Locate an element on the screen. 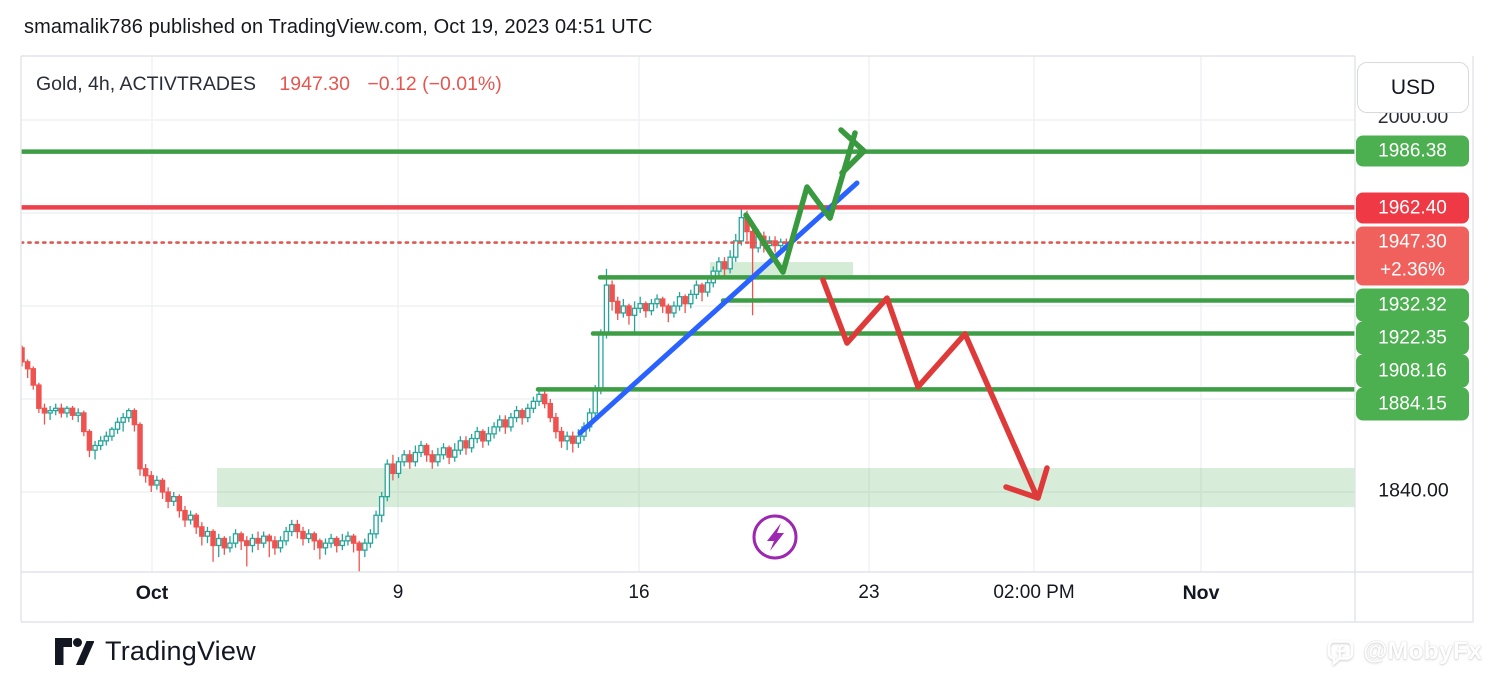  price-badge-value: 1908.16 is located at coordinates (1412, 371).